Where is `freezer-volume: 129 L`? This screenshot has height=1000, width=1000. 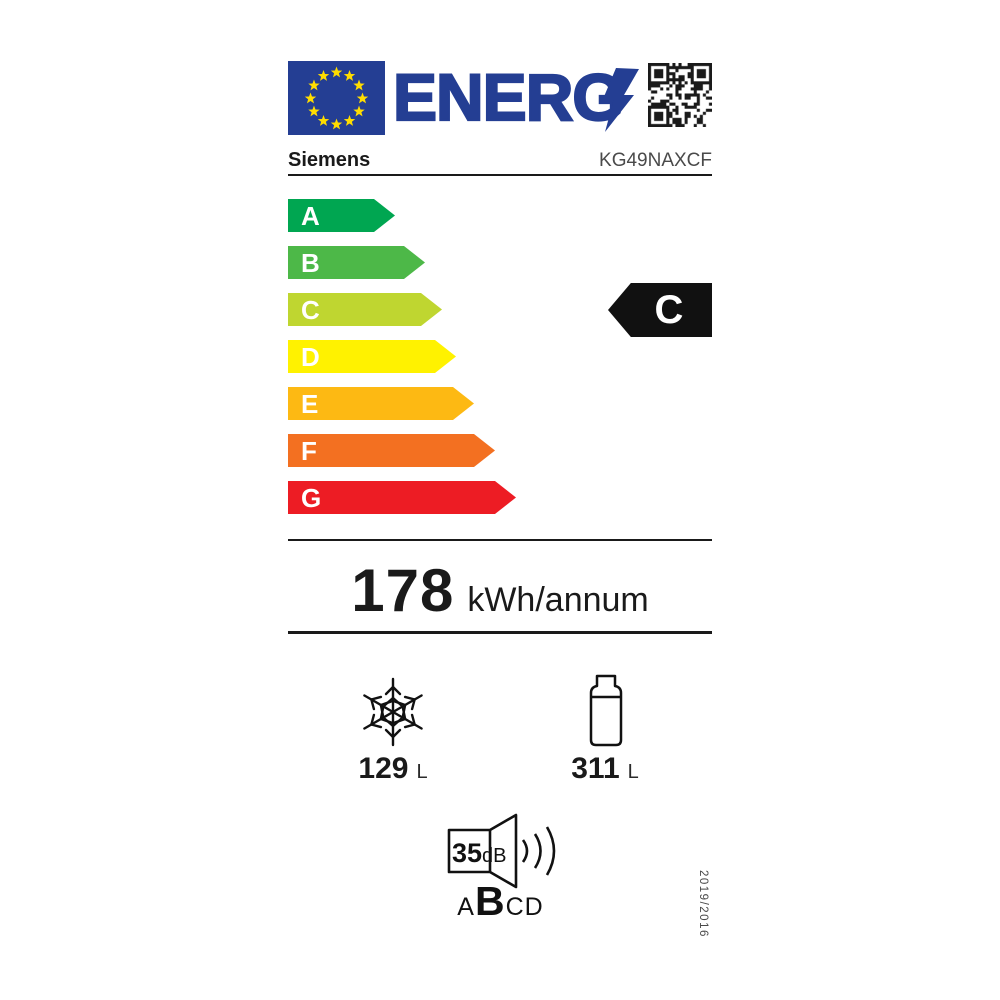 freezer-volume: 129 L is located at coordinates (393, 769).